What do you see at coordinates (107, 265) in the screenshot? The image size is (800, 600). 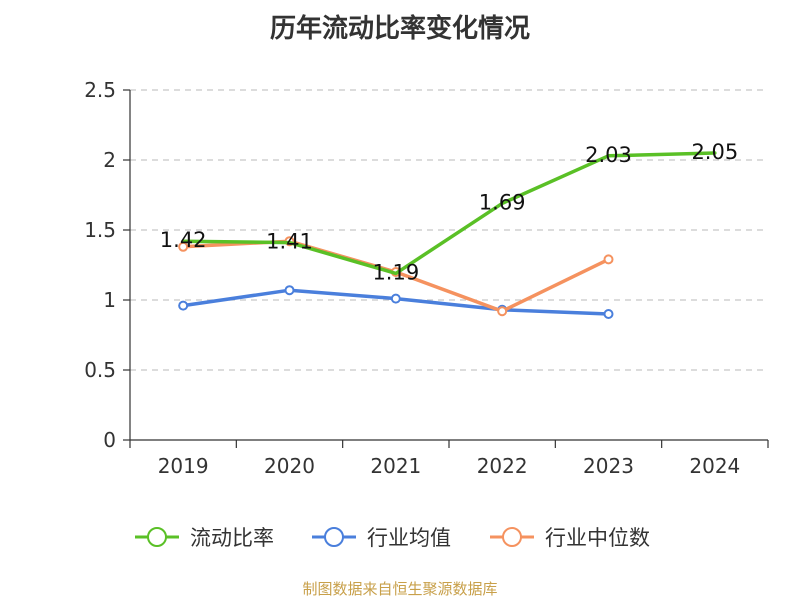 I see `y-axis-ticks: 0 0.5 1 1.5 2 2.5` at bounding box center [107, 265].